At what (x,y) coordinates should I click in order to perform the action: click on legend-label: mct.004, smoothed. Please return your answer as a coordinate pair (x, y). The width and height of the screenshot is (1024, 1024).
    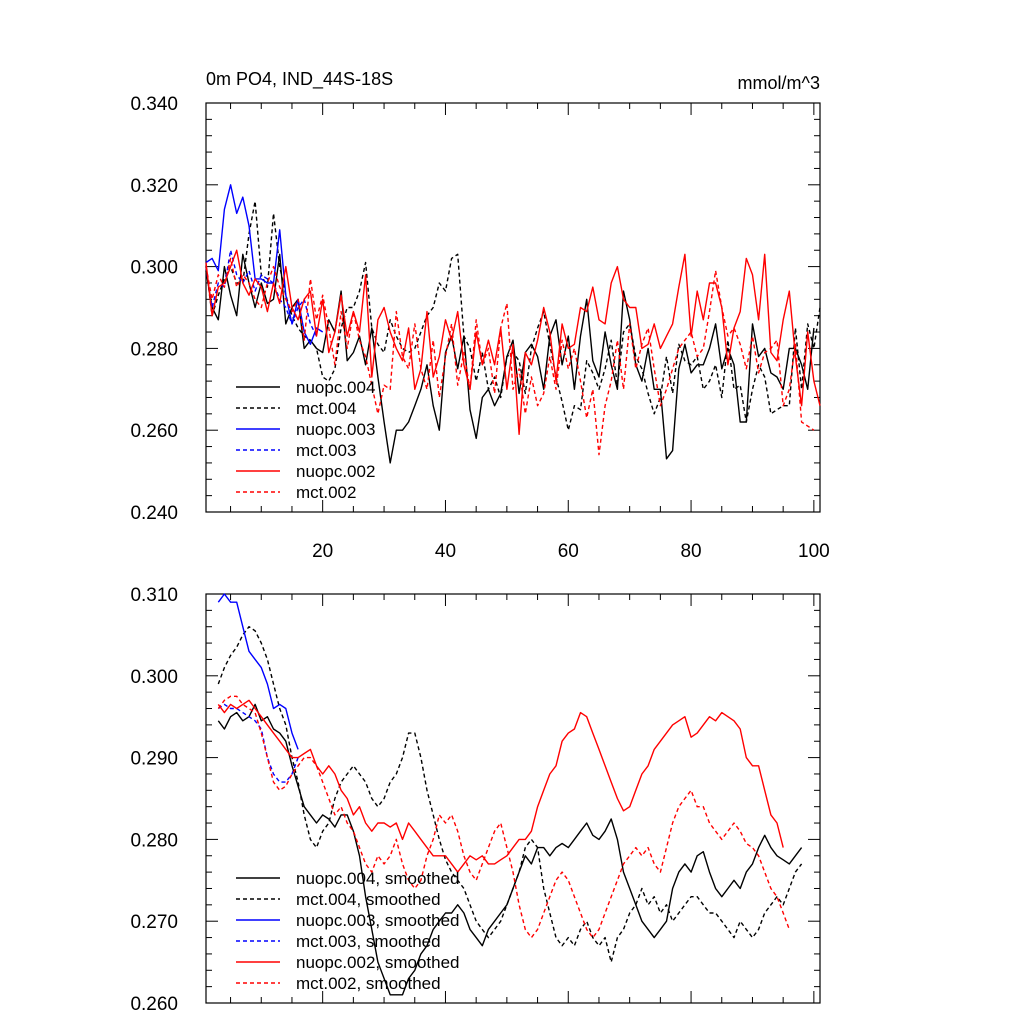
    Looking at the image, I should click on (368, 899).